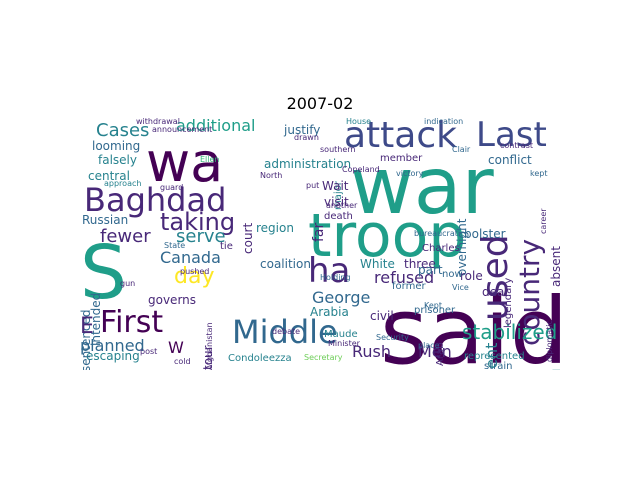 Image resolution: width=640 pixels, height=480 pixels. What do you see at coordinates (549, 341) in the screenshot?
I see `cloud-word: diplomatic` at bounding box center [549, 341].